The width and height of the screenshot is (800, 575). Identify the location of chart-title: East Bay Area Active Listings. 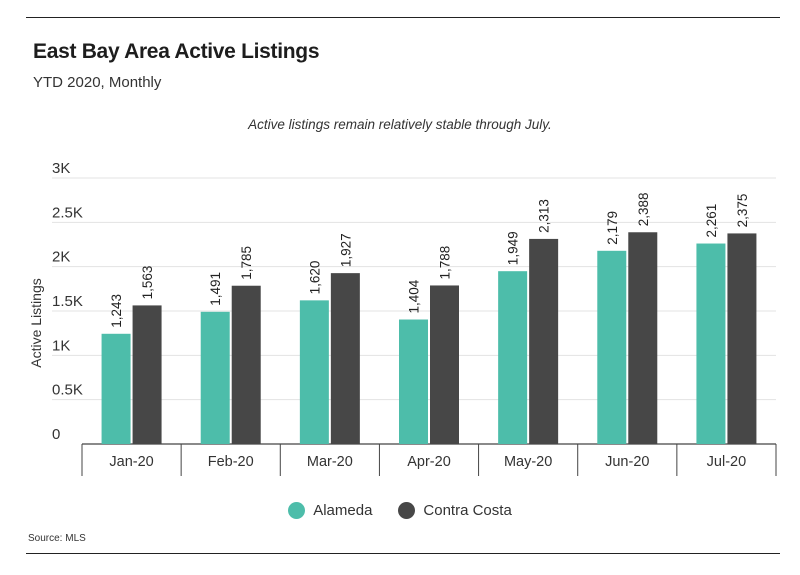
(176, 51).